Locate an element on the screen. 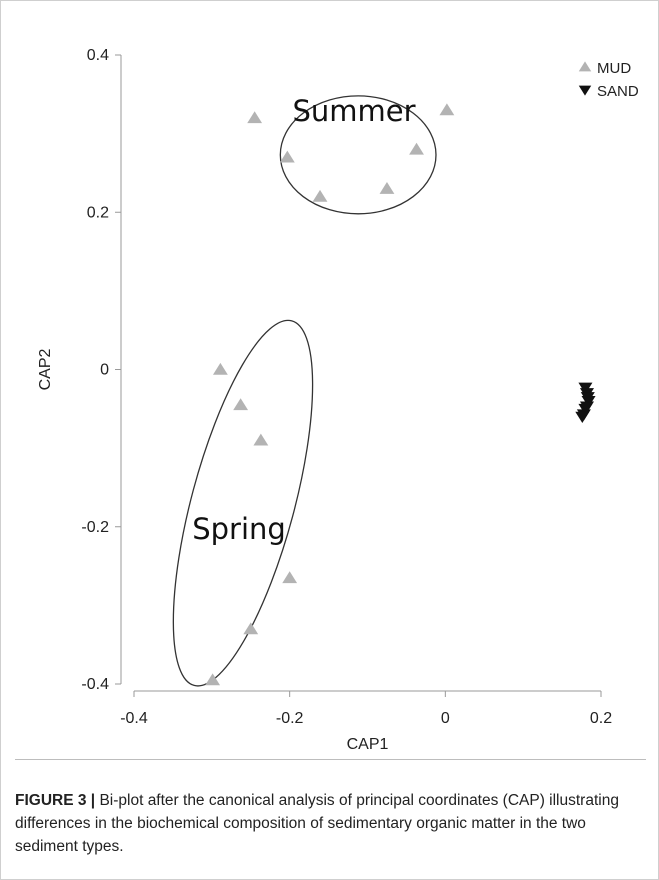  legend-marker-mud is located at coordinates (585, 66).